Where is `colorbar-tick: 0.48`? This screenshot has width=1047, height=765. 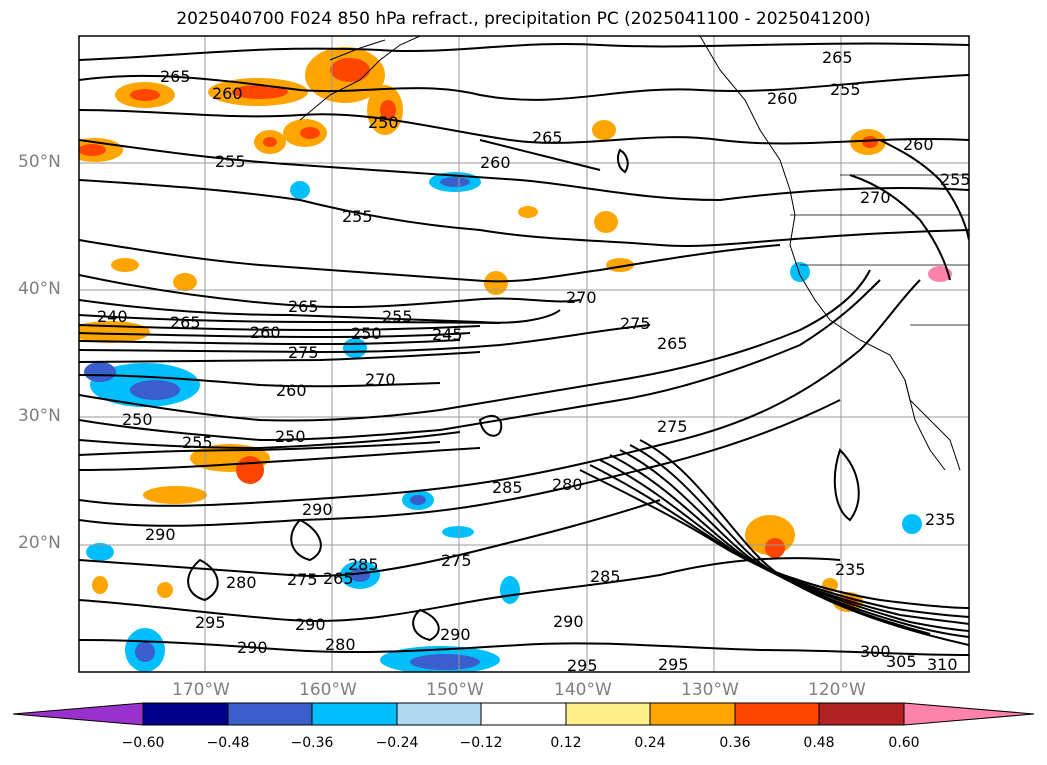 colorbar-tick: 0.48 is located at coordinates (819, 743).